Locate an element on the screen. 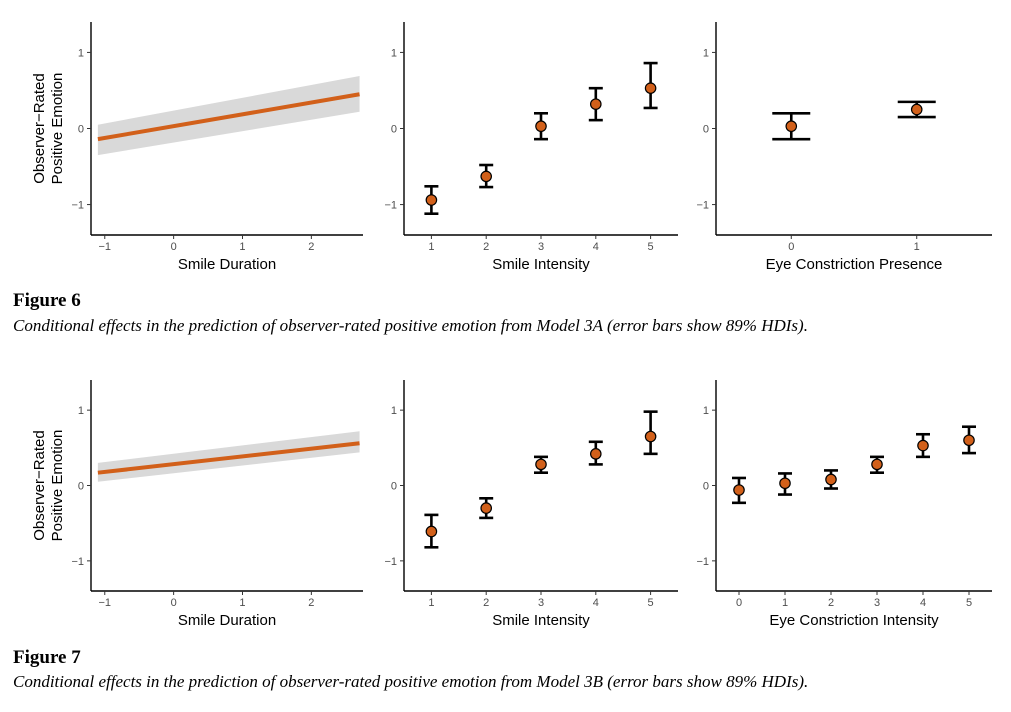  figure-6-label: Figure 6 is located at coordinates (47, 300).